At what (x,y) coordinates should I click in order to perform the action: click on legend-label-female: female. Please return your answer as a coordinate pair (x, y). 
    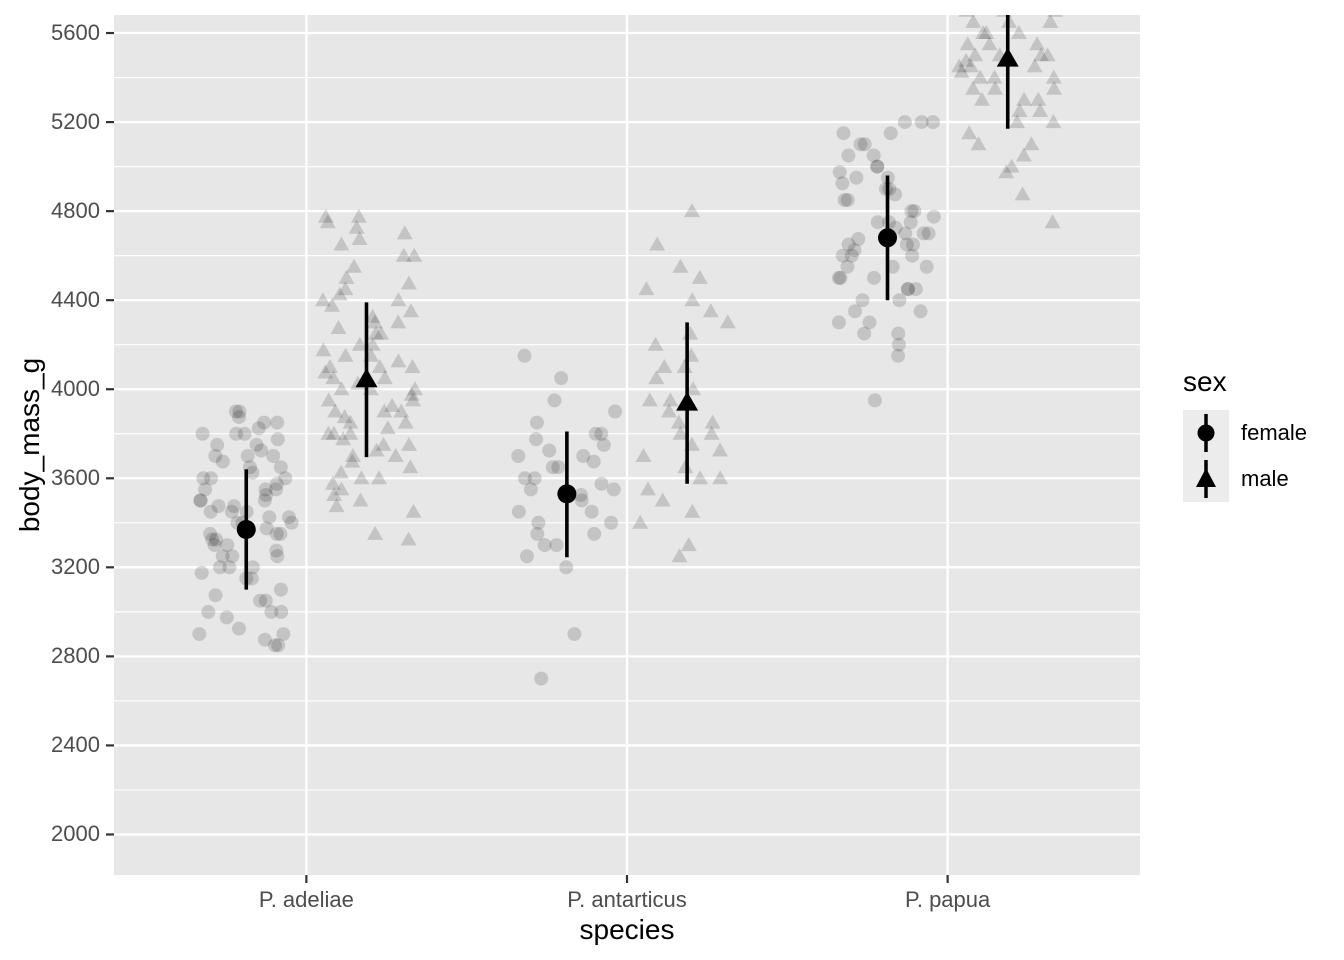
    Looking at the image, I should click on (1274, 432).